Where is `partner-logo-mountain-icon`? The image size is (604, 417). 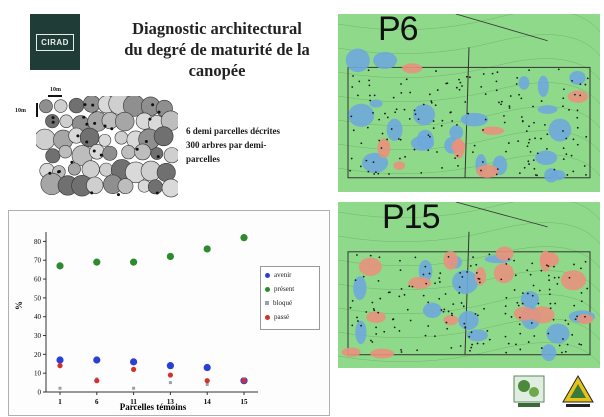 partner-logo-mountain-icon is located at coordinates (578, 390).